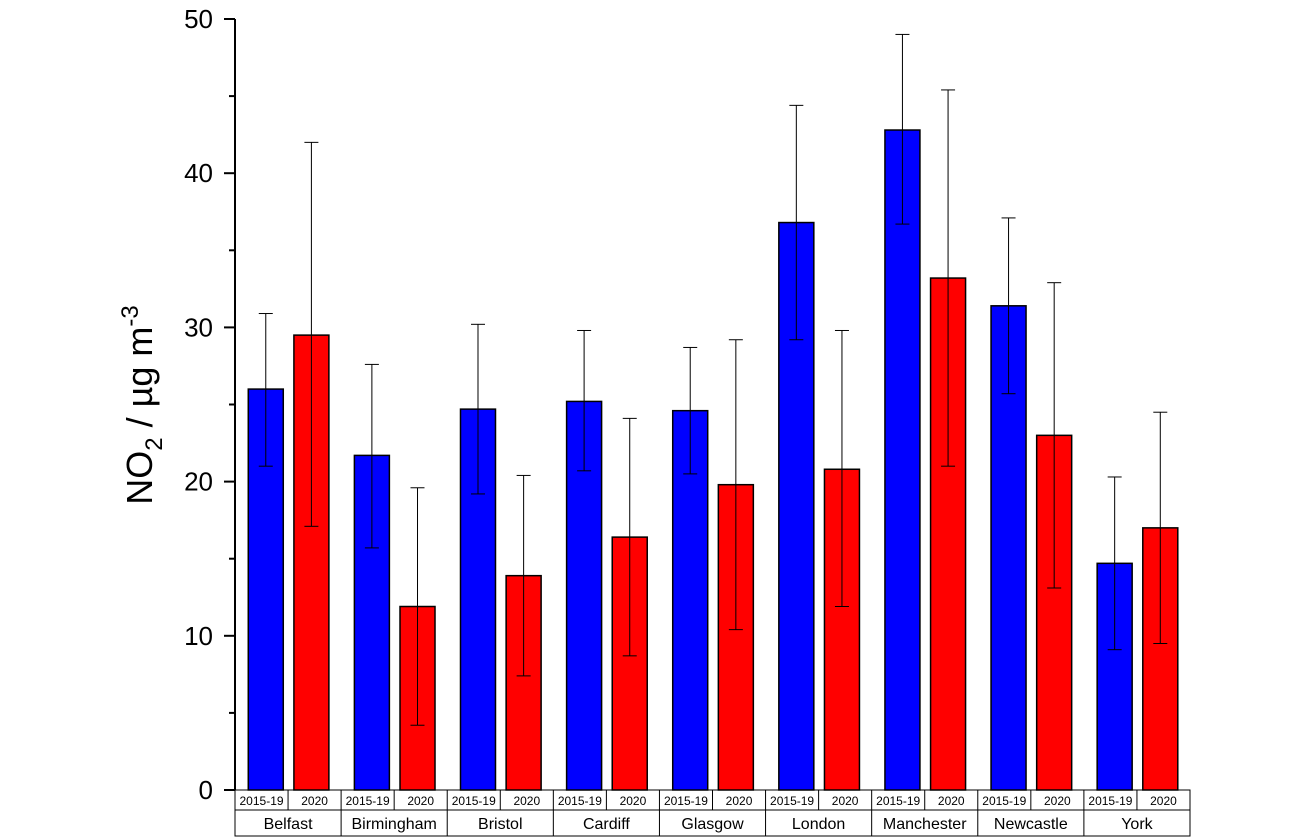 Image resolution: width=1292 pixels, height=840 pixels. I want to click on category-label-London: London, so click(818, 824).